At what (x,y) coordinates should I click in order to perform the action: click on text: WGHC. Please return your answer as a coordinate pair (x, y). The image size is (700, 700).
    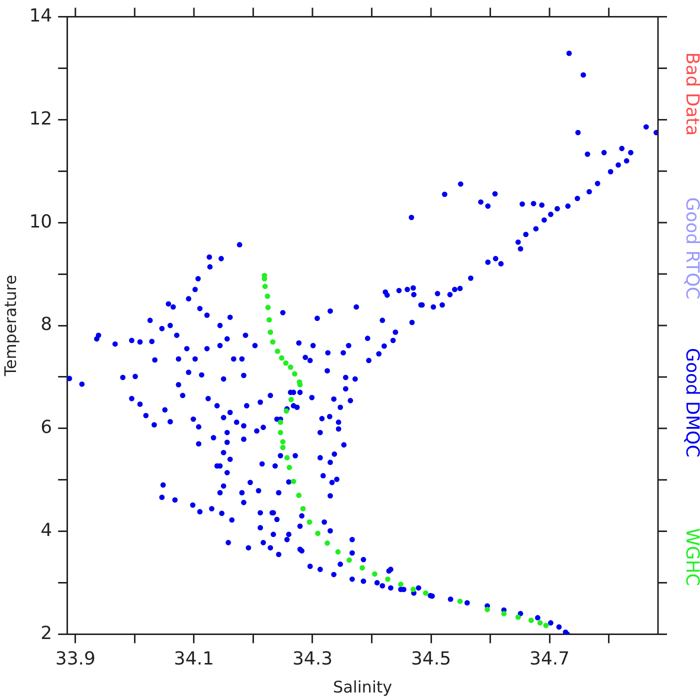
    Looking at the image, I should click on (690, 557).